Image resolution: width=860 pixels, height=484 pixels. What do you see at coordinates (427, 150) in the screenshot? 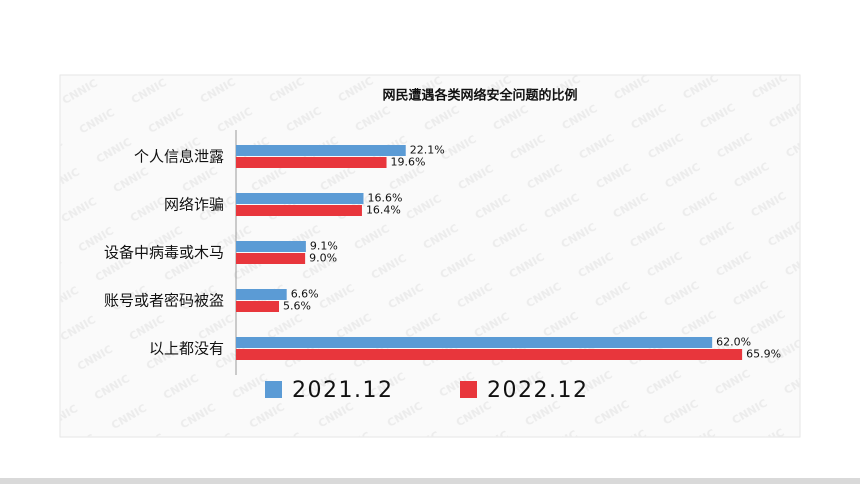
I see `data-label: 22.1%` at bounding box center [427, 150].